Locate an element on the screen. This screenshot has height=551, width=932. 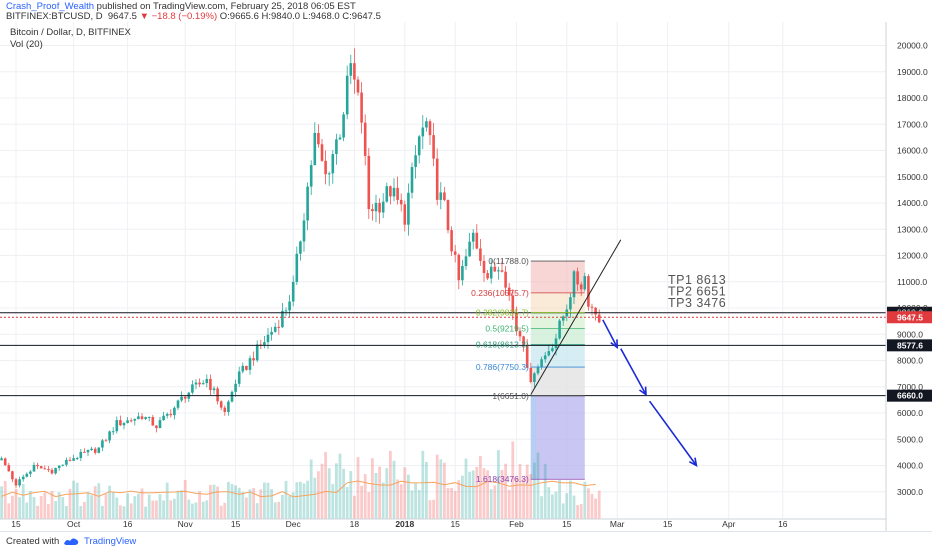
y-tick-label: 9000.0 is located at coordinates (910, 334).